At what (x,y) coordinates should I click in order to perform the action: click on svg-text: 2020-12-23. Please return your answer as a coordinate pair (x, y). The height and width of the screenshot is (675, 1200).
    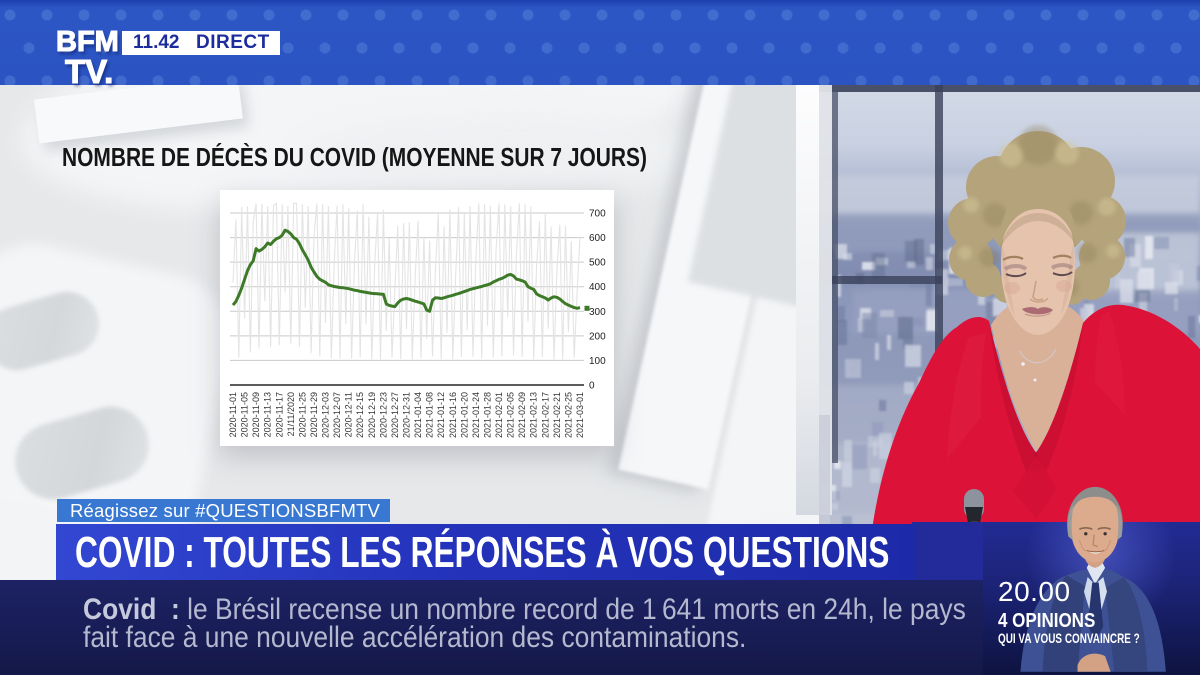
    Looking at the image, I should click on (383, 415).